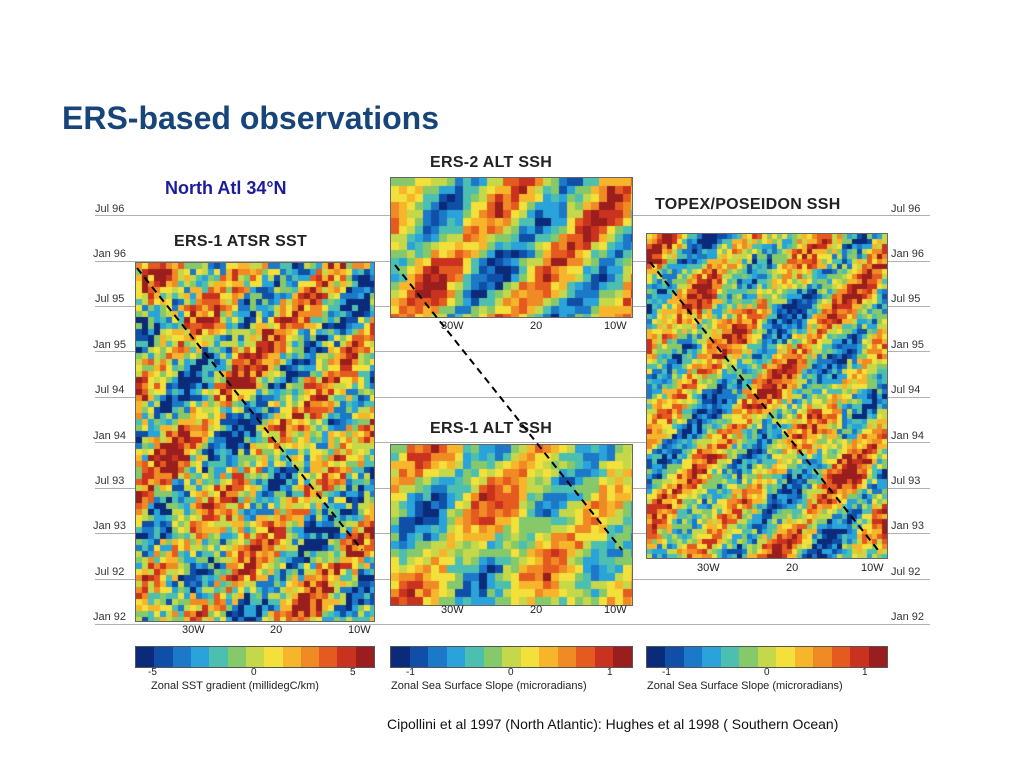 The width and height of the screenshot is (1024, 768). I want to click on topex-x-tick: 30W, so click(708, 568).